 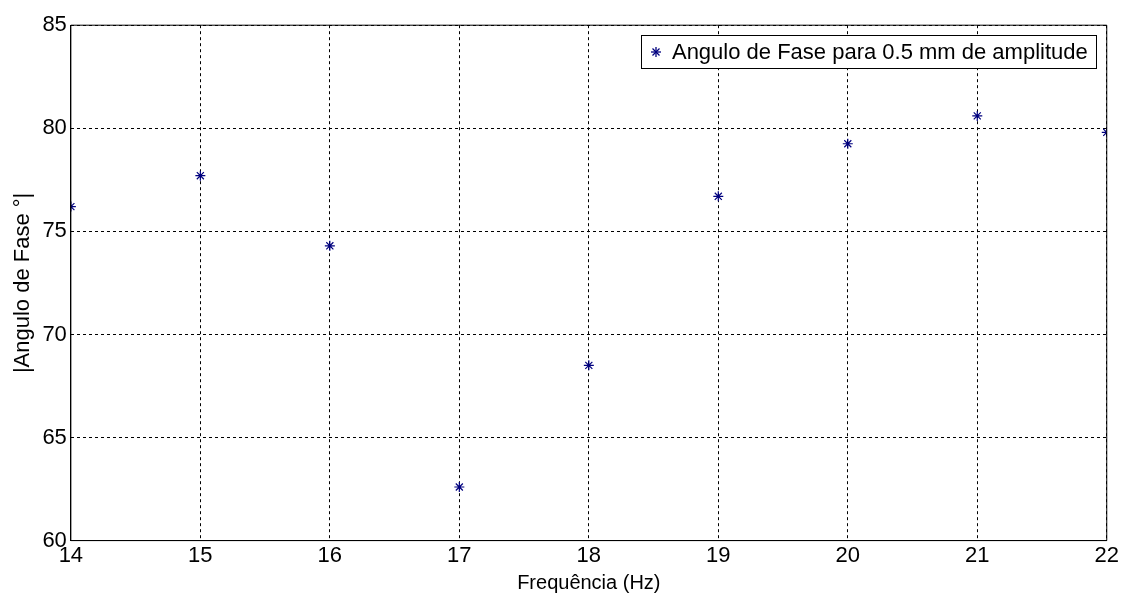 What do you see at coordinates (330, 554) in the screenshot?
I see `x-tick-label: 16` at bounding box center [330, 554].